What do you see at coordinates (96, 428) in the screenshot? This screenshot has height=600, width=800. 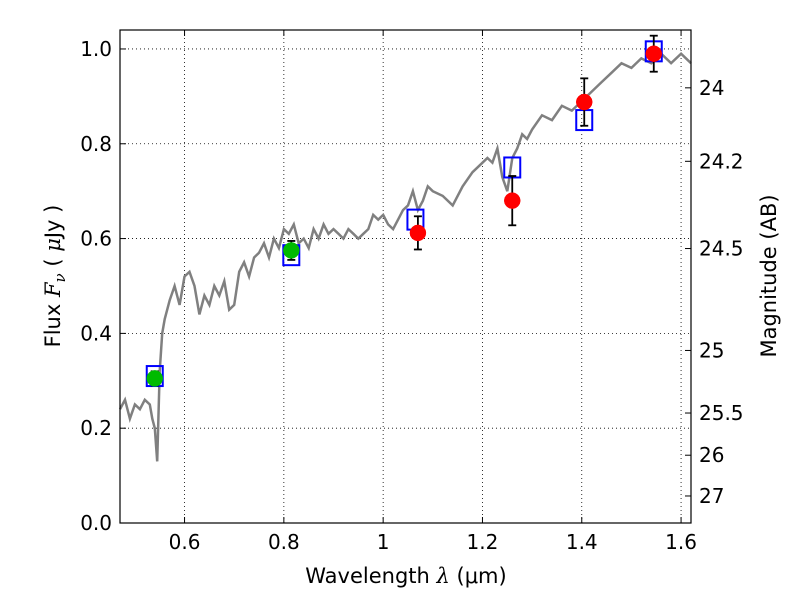 I see `y-tick-label: 0.2` at bounding box center [96, 428].